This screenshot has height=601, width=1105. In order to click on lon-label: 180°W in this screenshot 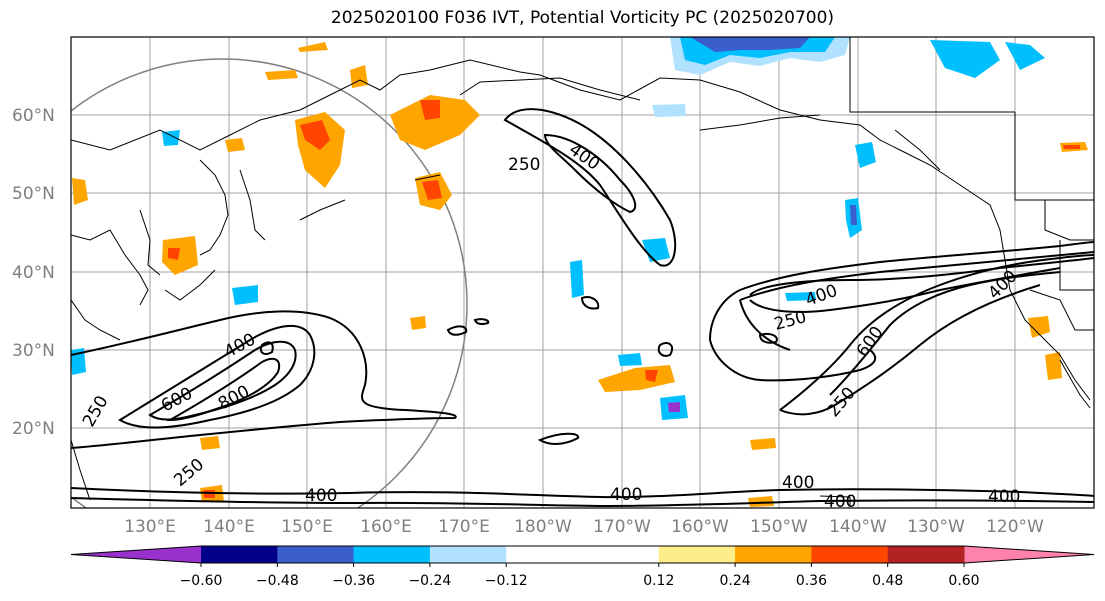, I will do `click(543, 527)`.